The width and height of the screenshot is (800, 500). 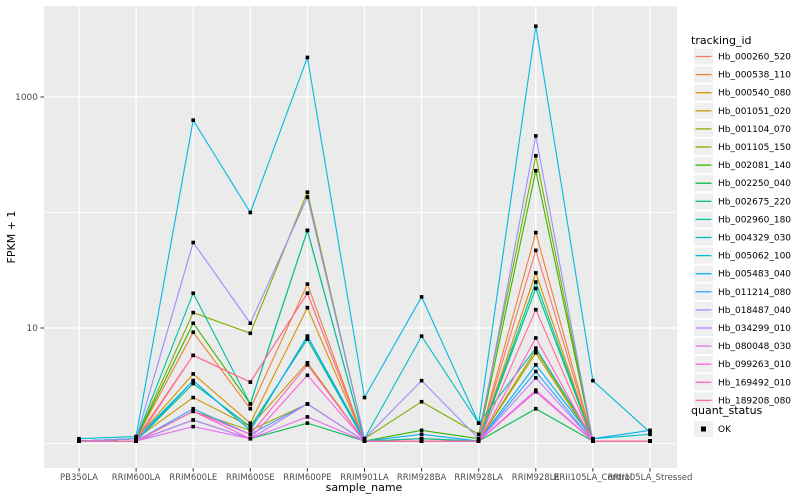 I want to click on legend2-key-point, so click(x=703, y=429).